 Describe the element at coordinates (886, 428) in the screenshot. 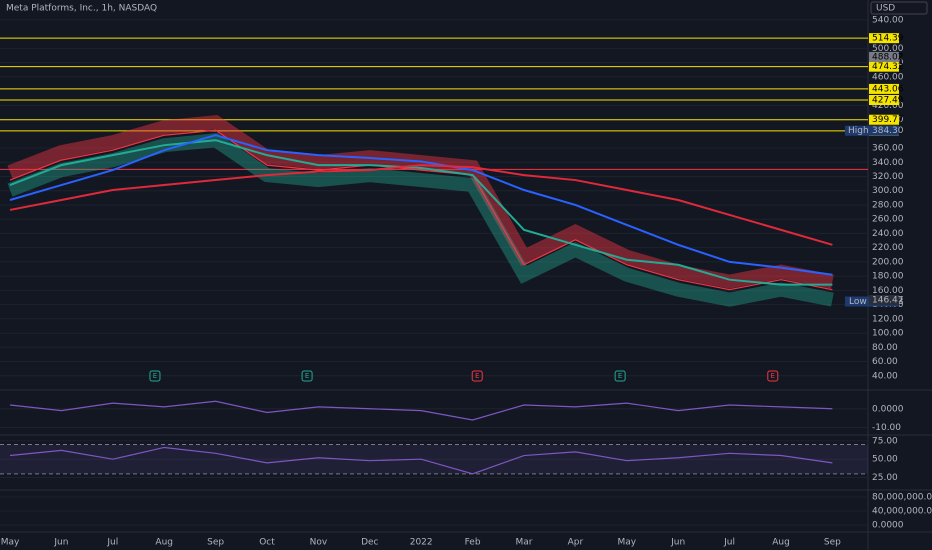

I see `y-tick-label: -10.00` at that location.